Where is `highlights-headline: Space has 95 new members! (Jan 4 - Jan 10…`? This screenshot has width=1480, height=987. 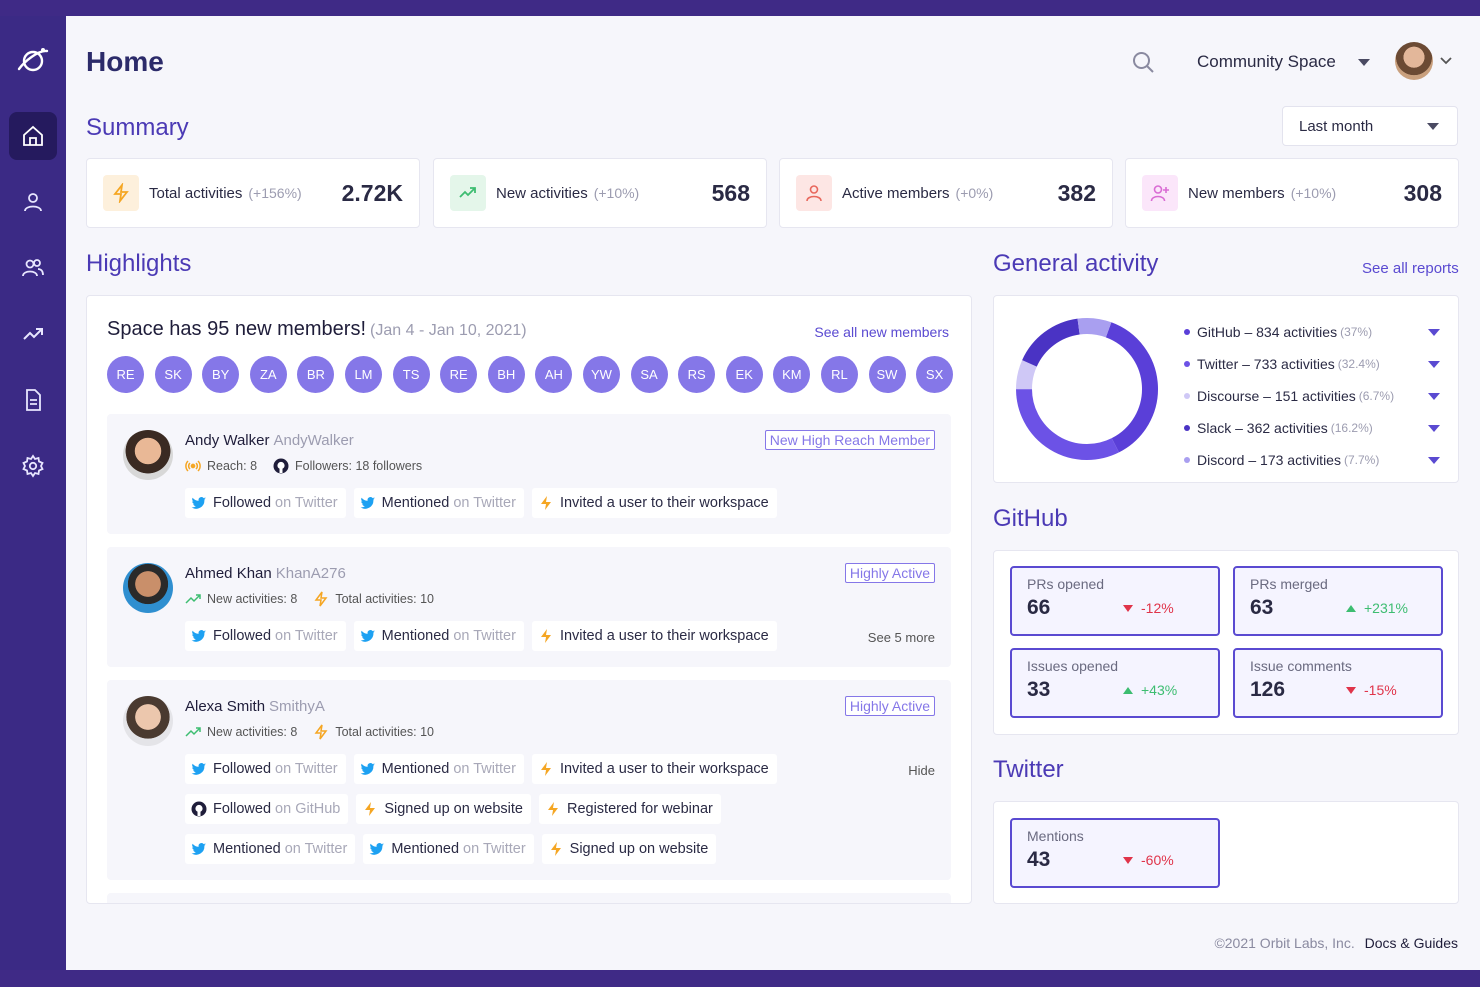 highlights-headline: Space has 95 new members! (Jan 4 - Jan 10… is located at coordinates (317, 329).